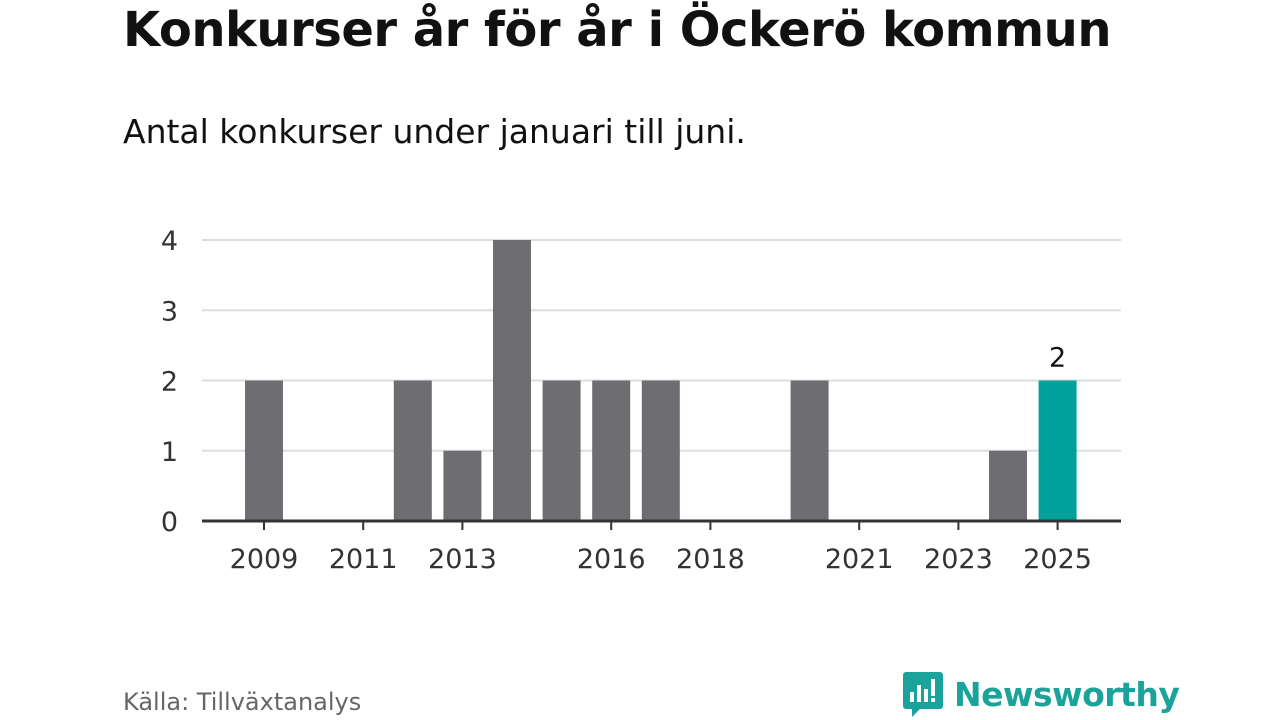  What do you see at coordinates (859, 559) in the screenshot?
I see `x-tick-label-2021: 2021` at bounding box center [859, 559].